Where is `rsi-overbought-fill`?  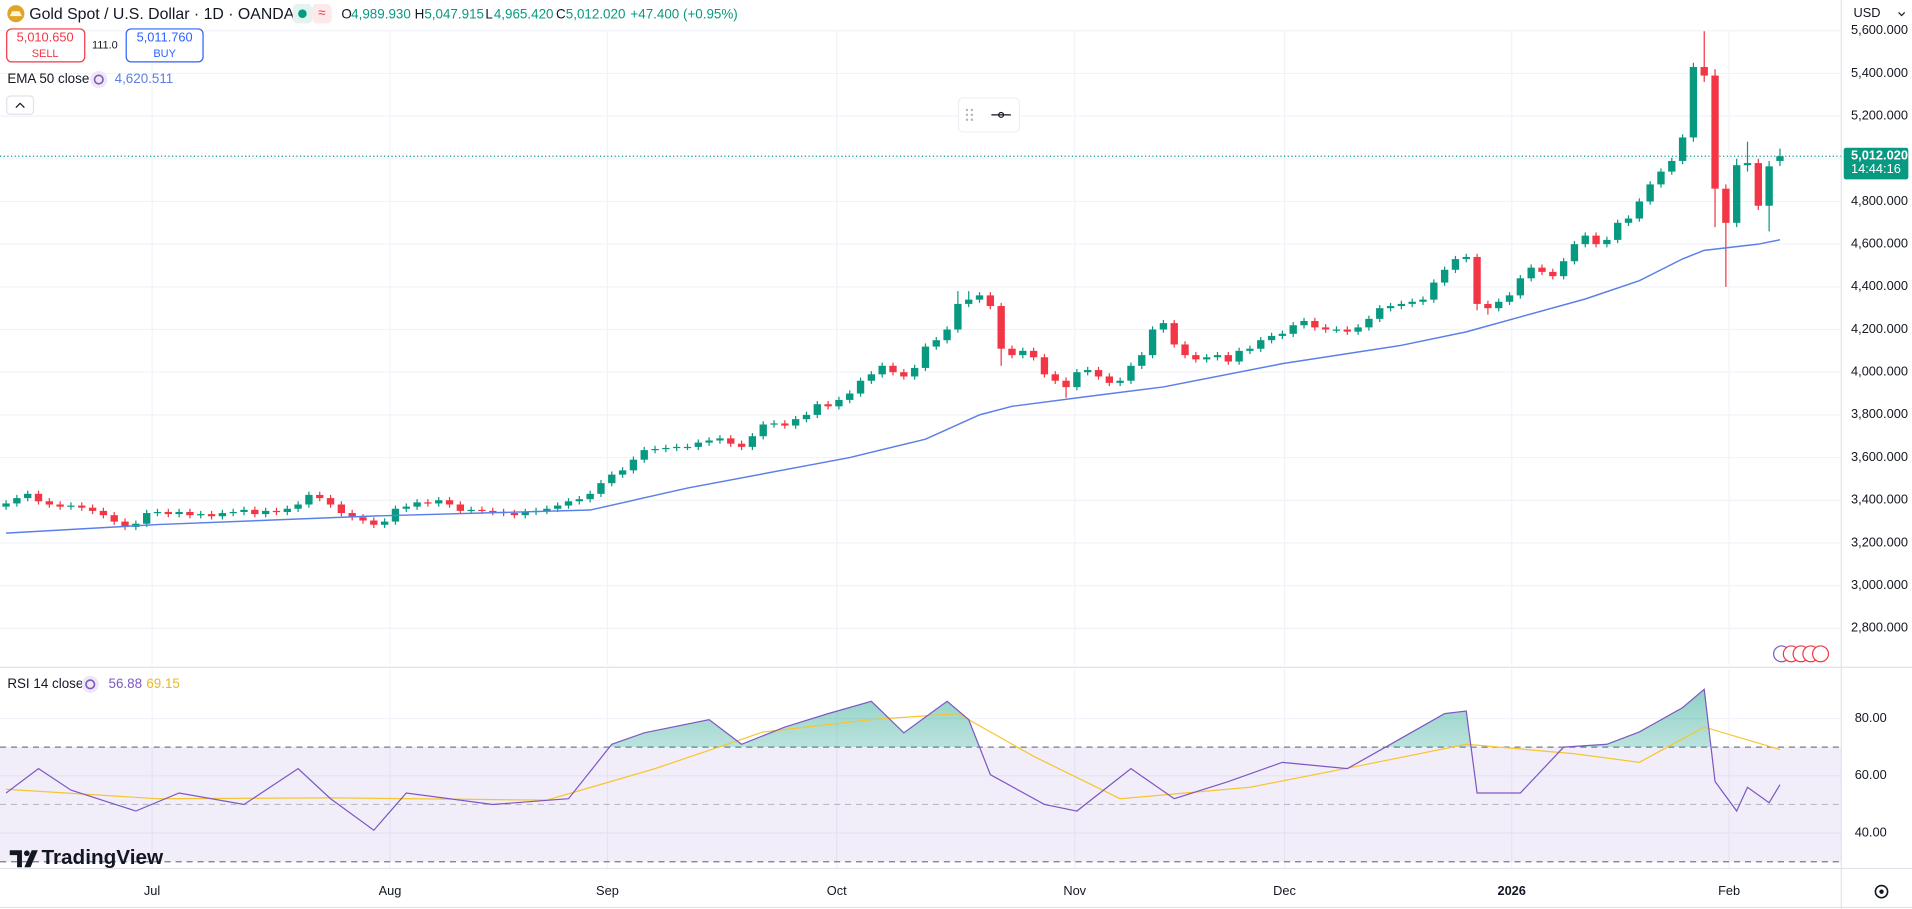
rsi-overbought-fill is located at coordinates (1160, 718).